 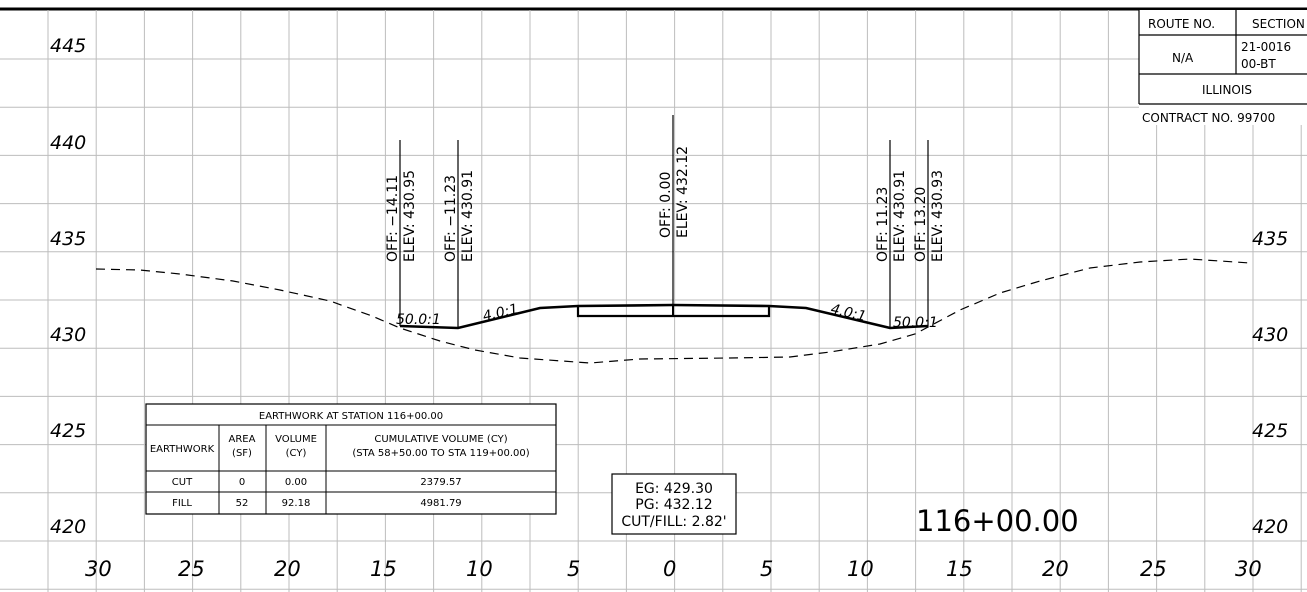 What do you see at coordinates (296, 439) in the screenshot?
I see `earthwork-col-header: VOLUME` at bounding box center [296, 439].